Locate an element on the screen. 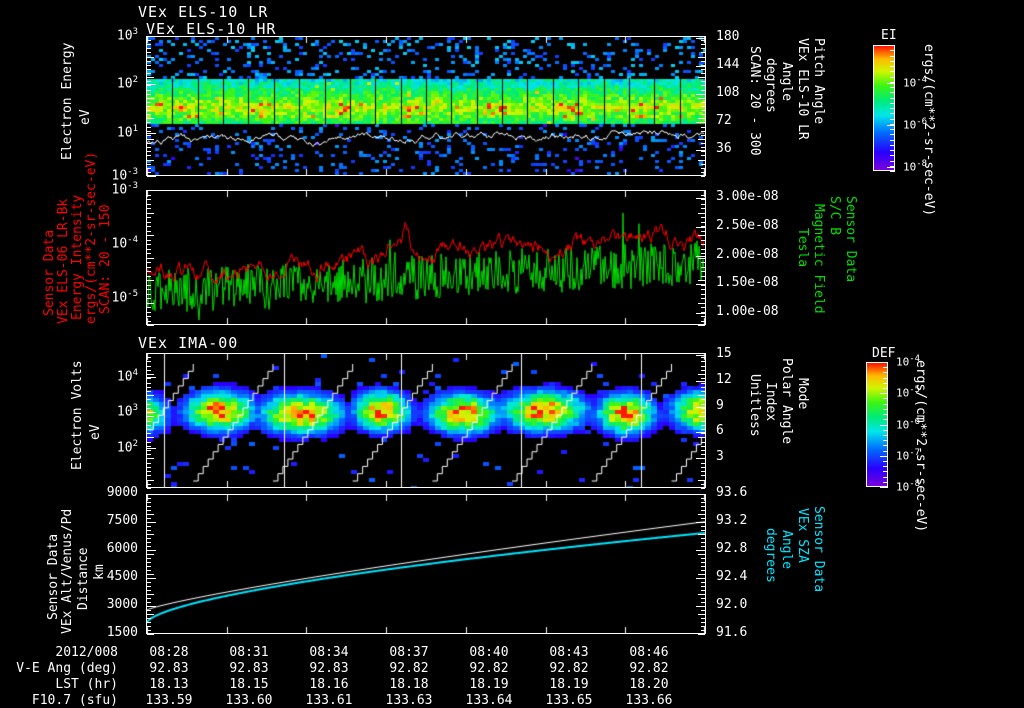  footer-cell-1-1: 92.83 is located at coordinates (249, 668).